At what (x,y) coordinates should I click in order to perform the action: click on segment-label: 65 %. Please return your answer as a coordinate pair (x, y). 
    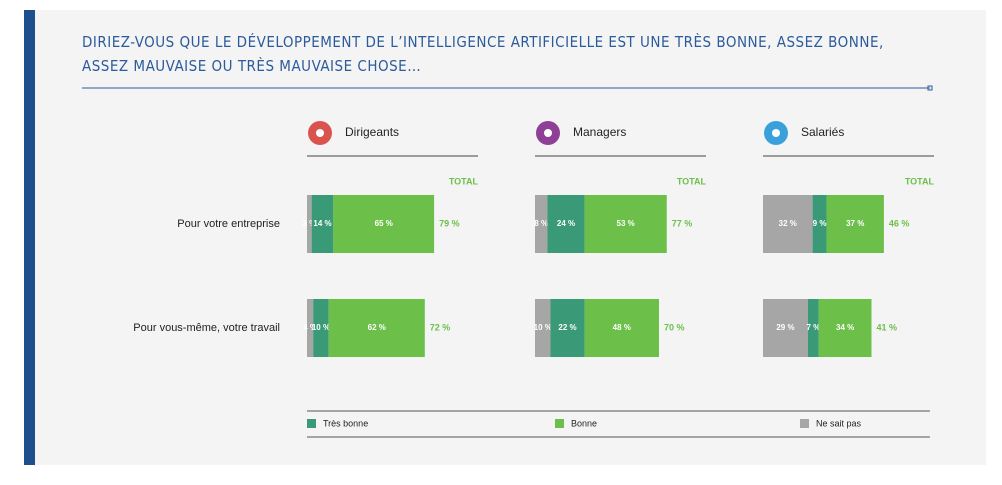
    Looking at the image, I should click on (384, 223).